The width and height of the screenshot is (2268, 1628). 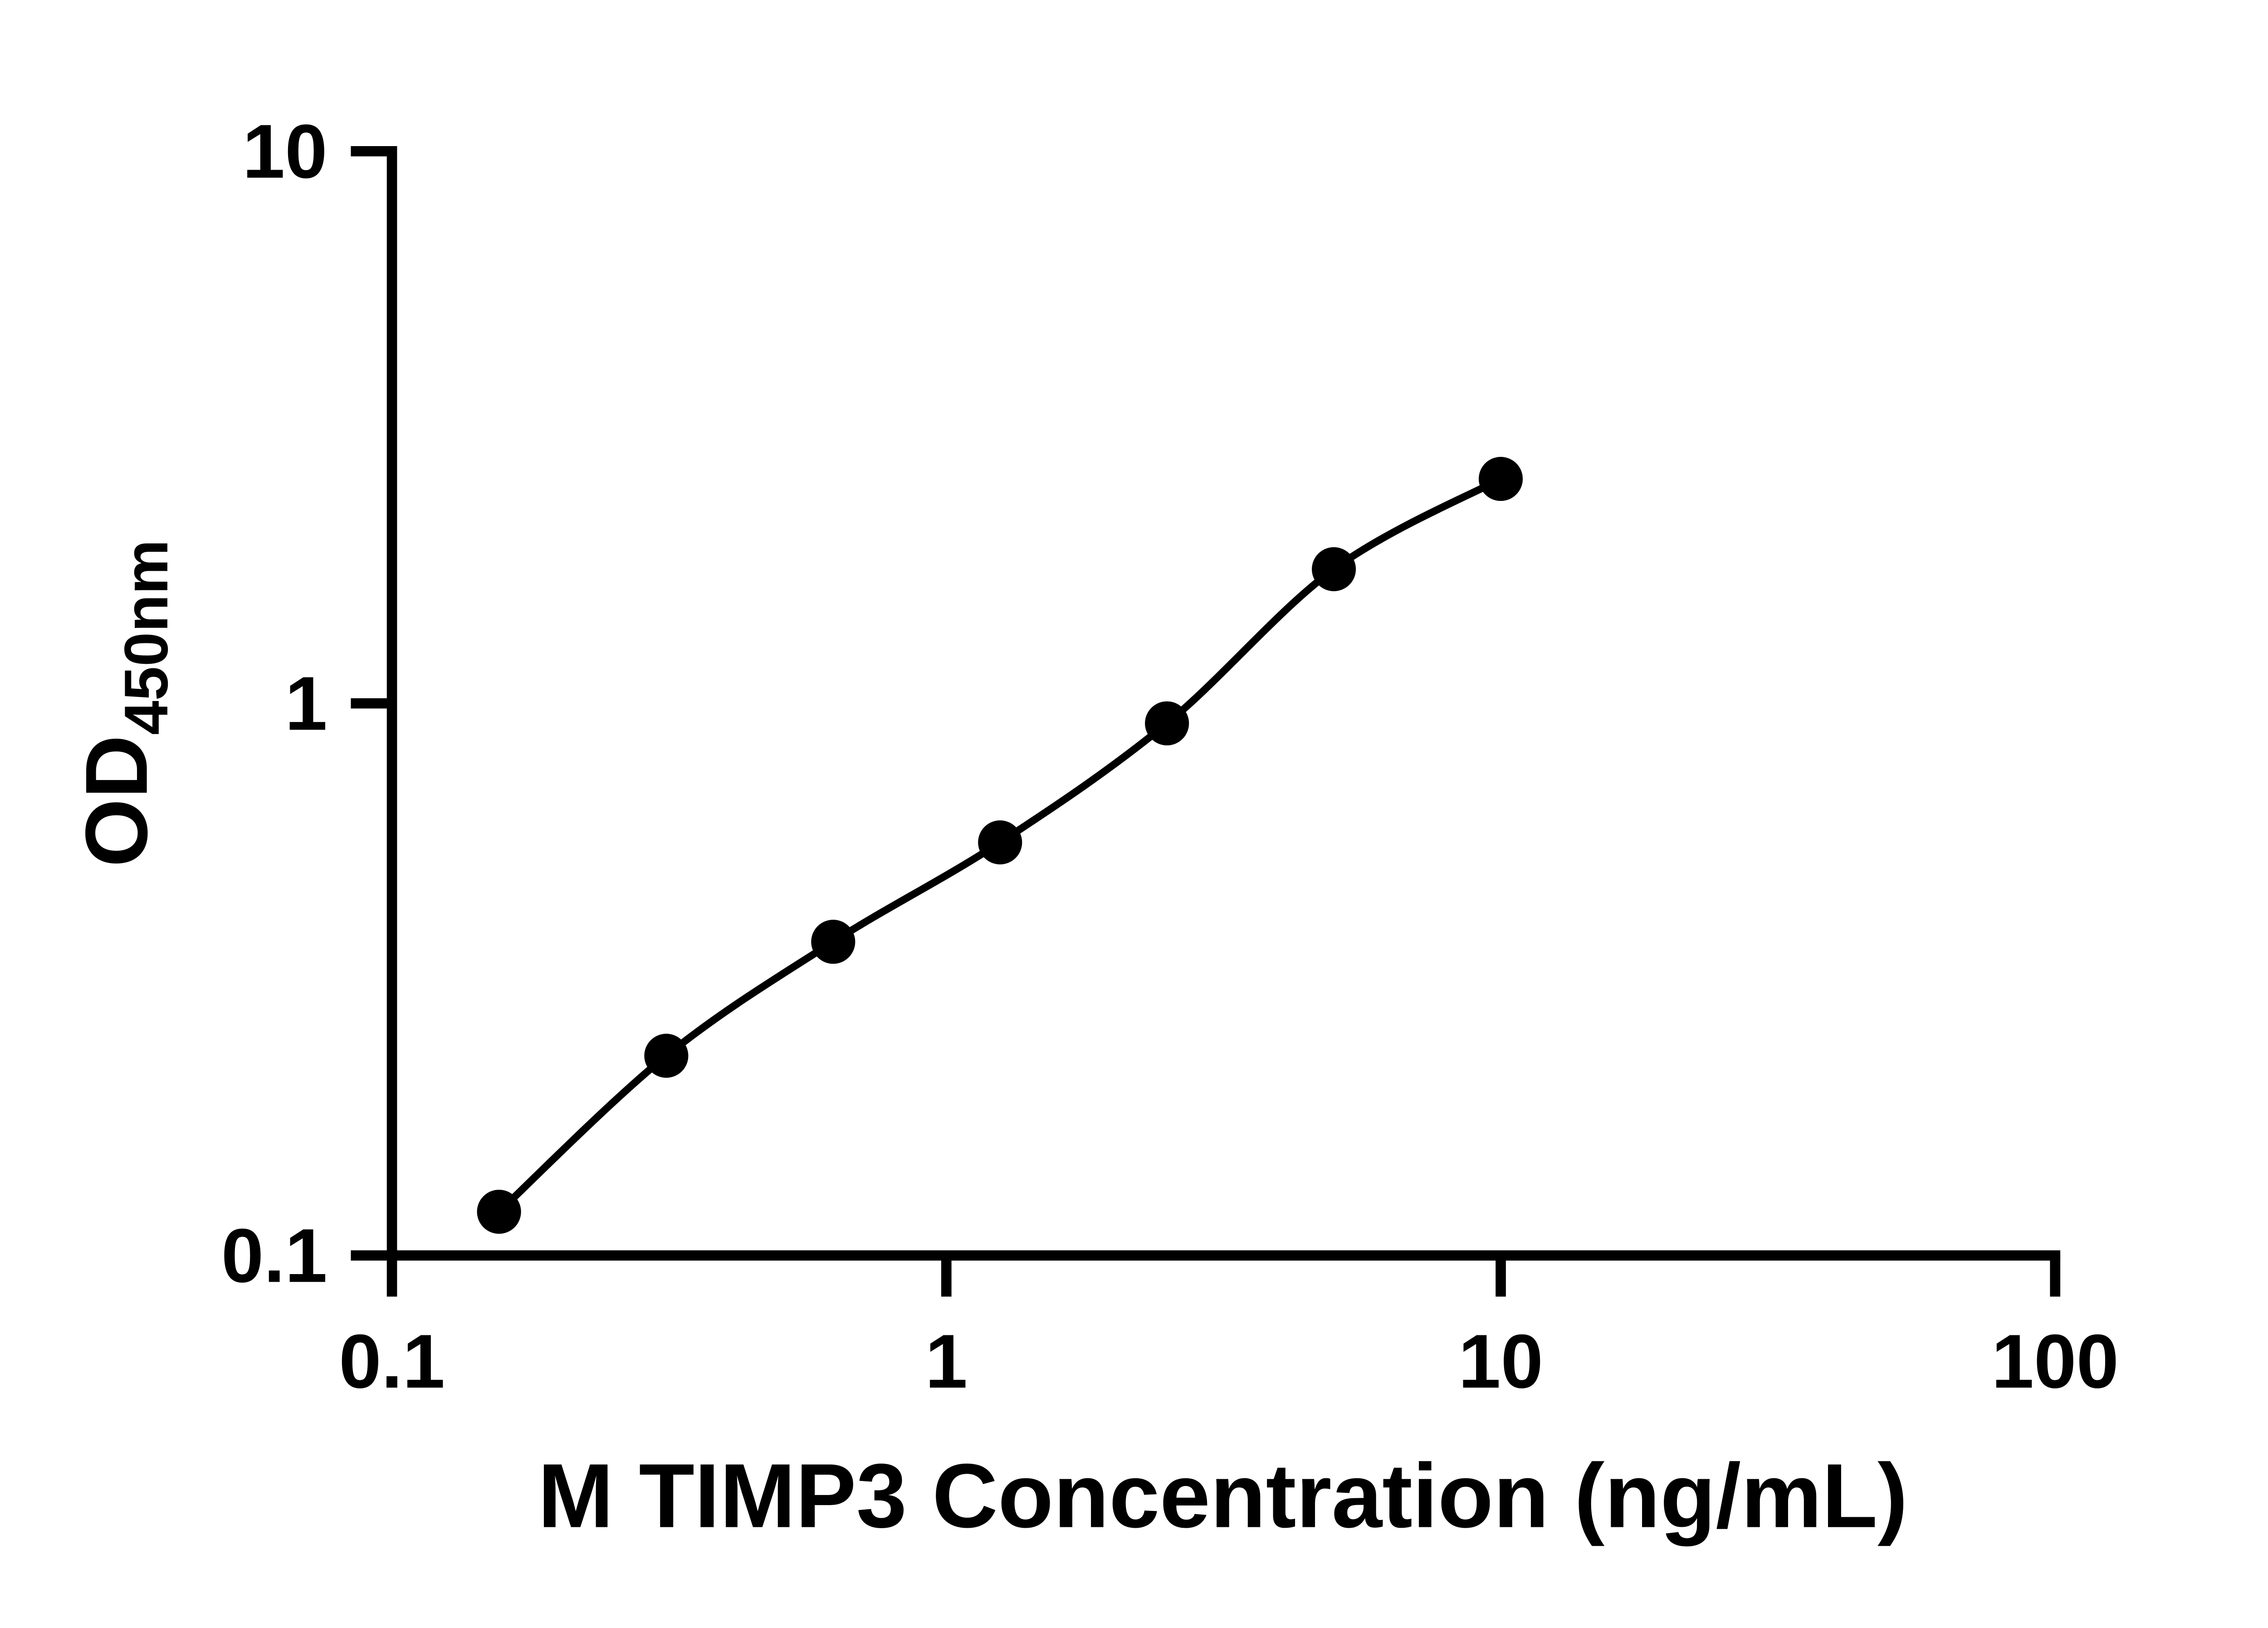 I want to click on x-axis-tick-label: 10, so click(x=1500, y=1361).